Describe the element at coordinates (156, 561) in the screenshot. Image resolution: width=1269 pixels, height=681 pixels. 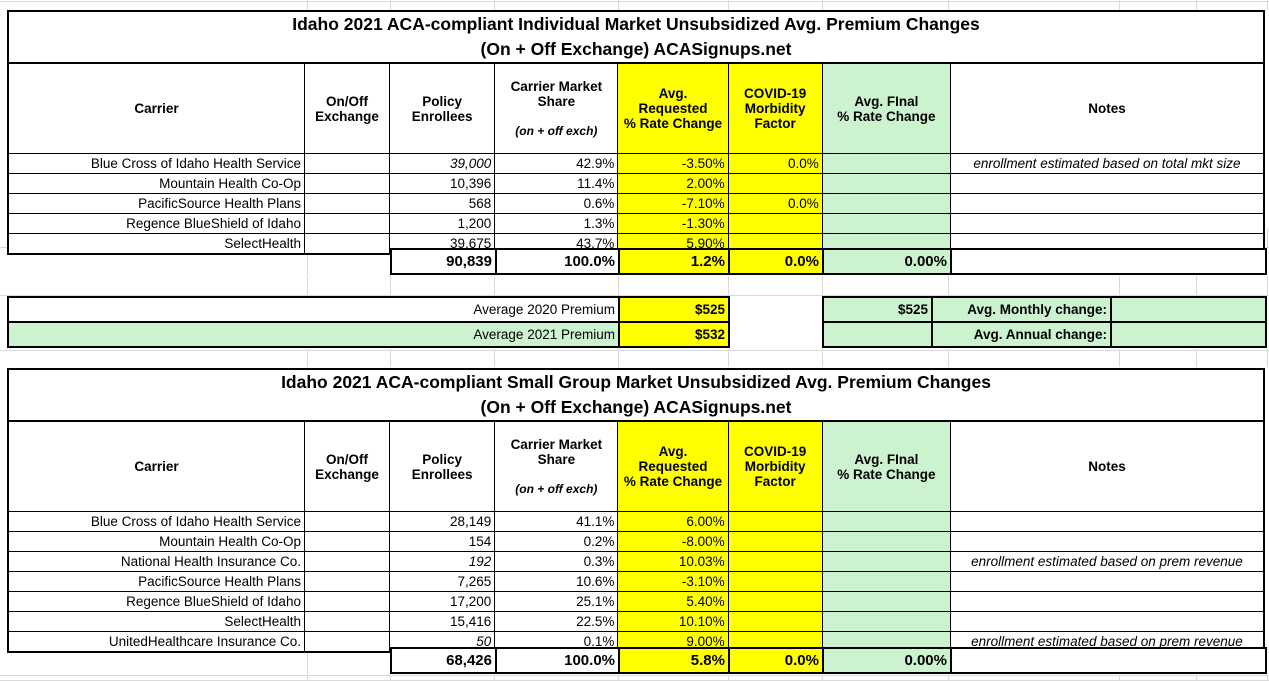
I see `cell-carrier: National Health Insurance Co.` at that location.